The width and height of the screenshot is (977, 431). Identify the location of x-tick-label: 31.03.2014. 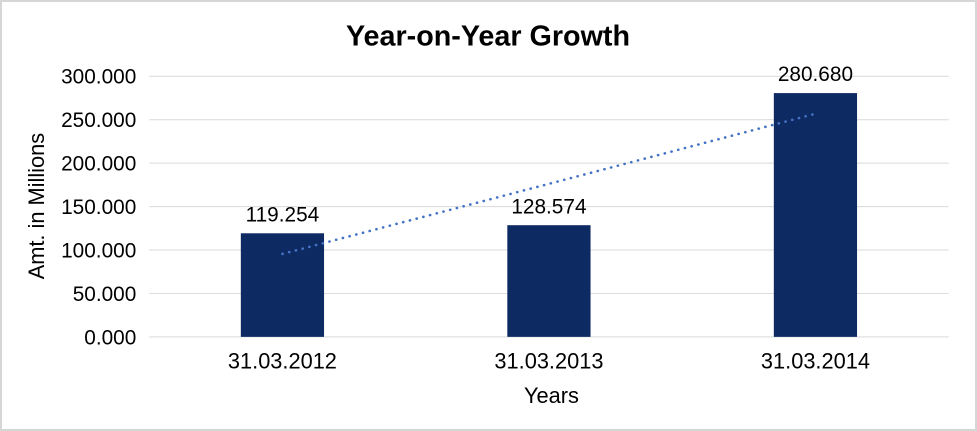
(815, 361).